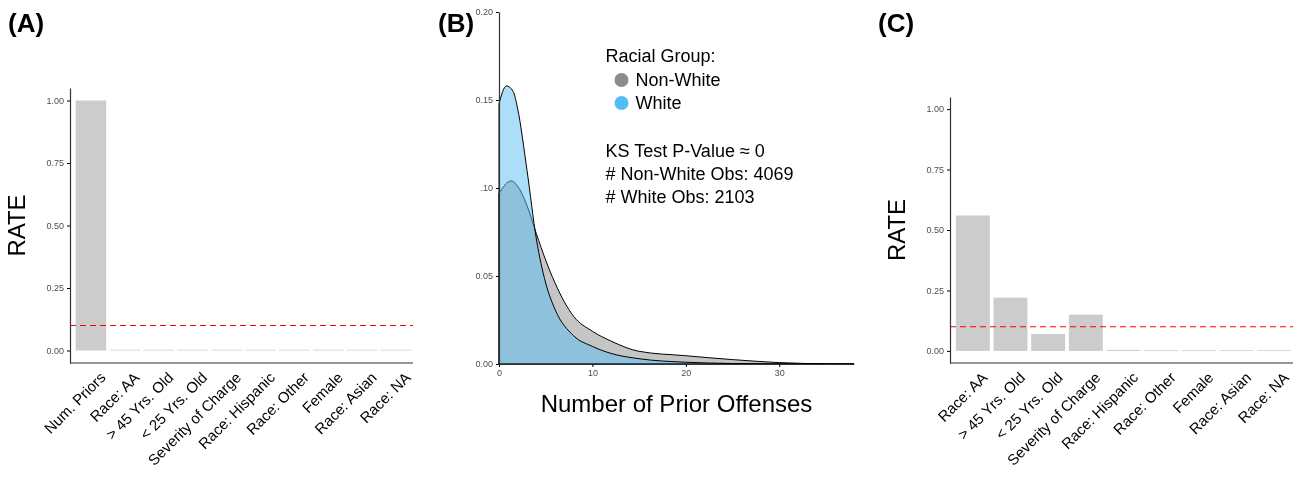 This screenshot has width=1297, height=478. Describe the element at coordinates (484, 100) in the screenshot. I see `y-tick-label: 0.15` at that location.